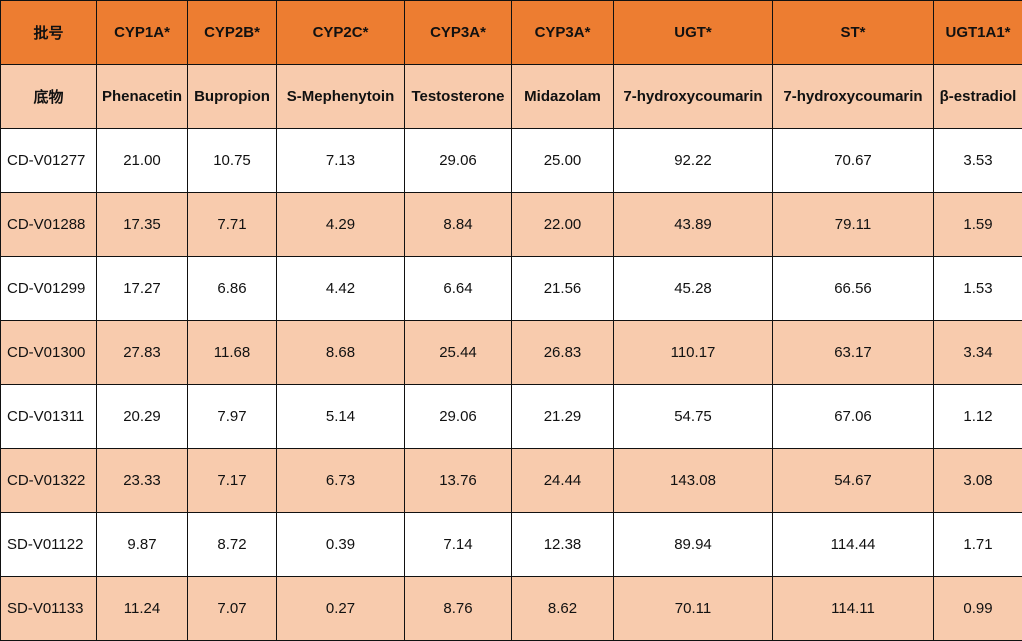 This screenshot has width=1022, height=641. Describe the element at coordinates (458, 480) in the screenshot. I see `cell-value: 13.76` at that location.